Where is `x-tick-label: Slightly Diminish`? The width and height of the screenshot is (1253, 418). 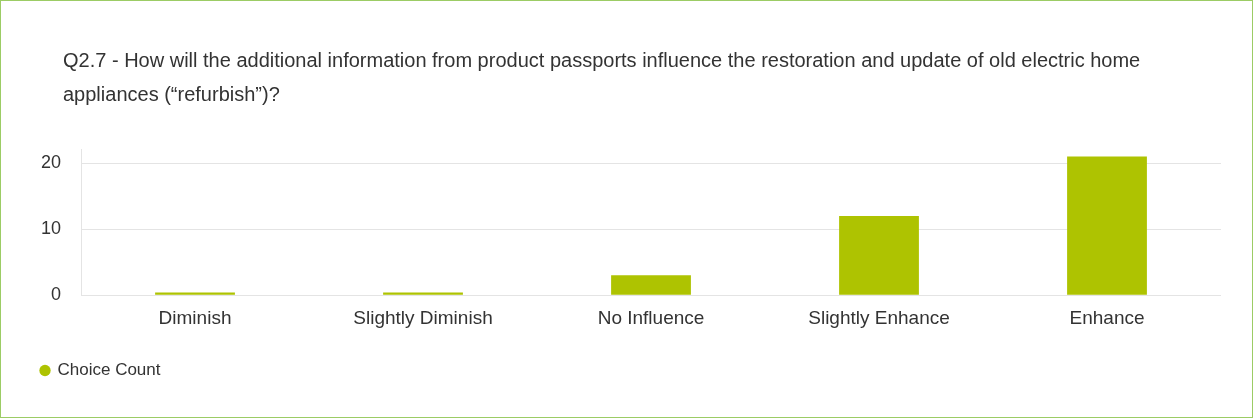
x-tick-label: Slightly Diminish is located at coordinates (423, 317).